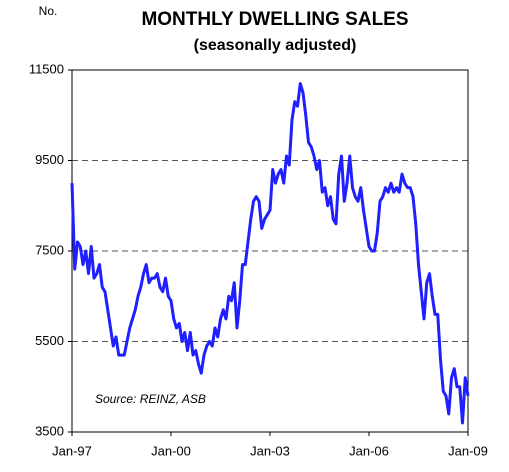 Image resolution: width=509 pixels, height=472 pixels. Describe the element at coordinates (171, 450) in the screenshot. I see `x-tick-label: Jan-00` at that location.